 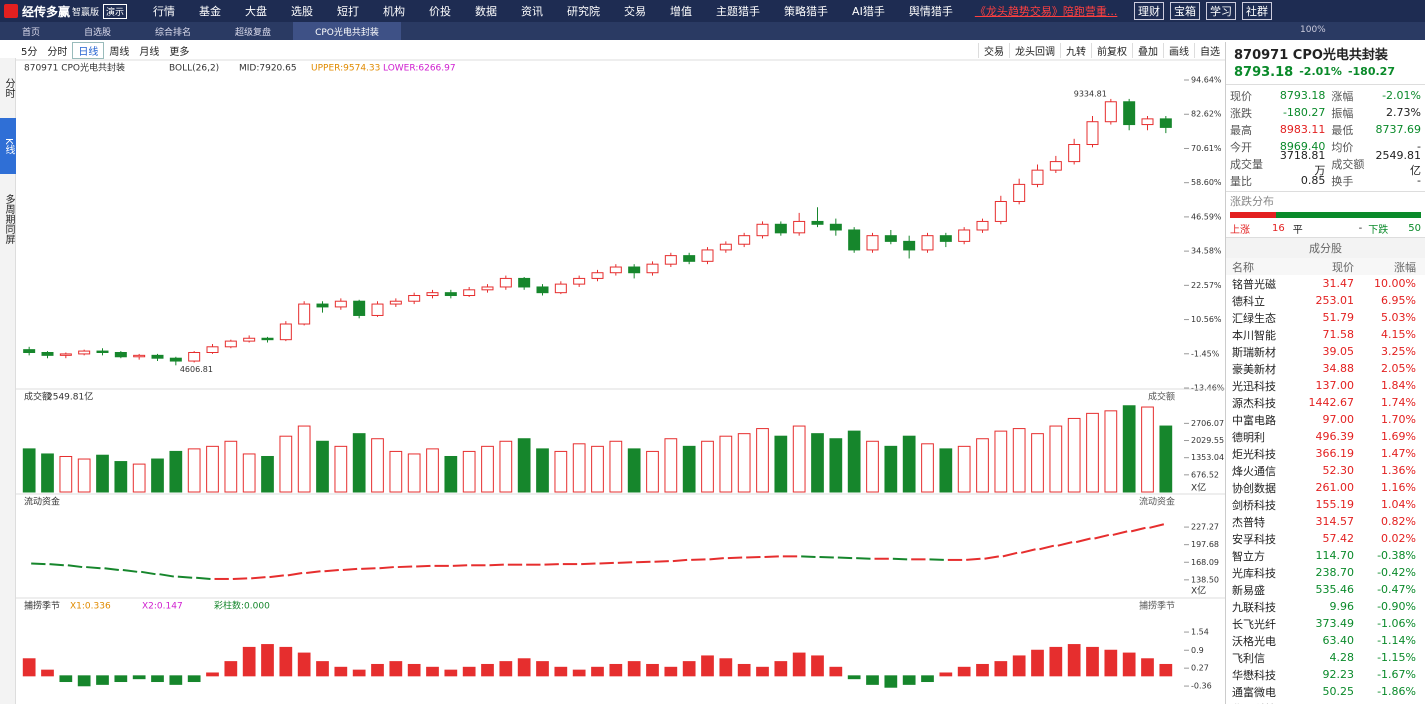 I want to click on stat-label: 成交量, so click(x=1246, y=164).